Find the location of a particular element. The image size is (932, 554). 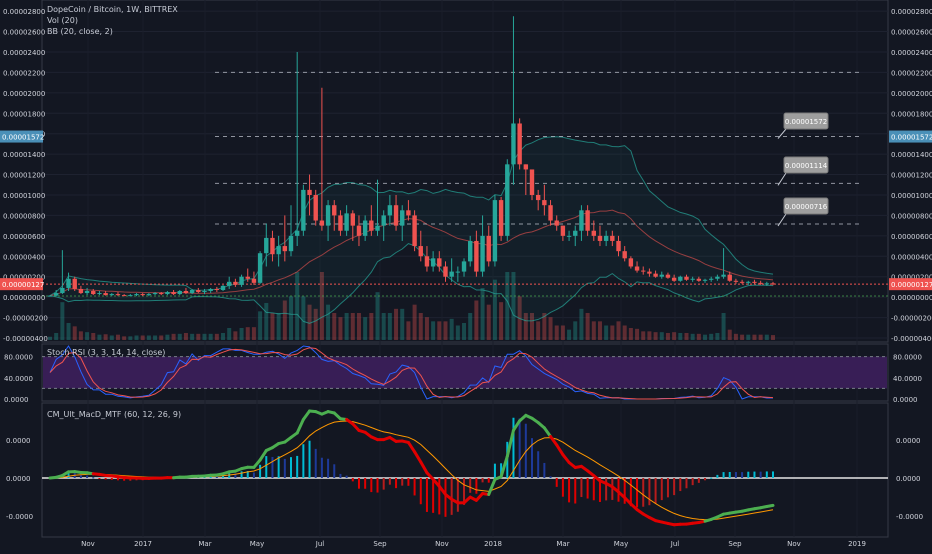

left-price-tick: 0.00002200 is located at coordinates (24, 73).